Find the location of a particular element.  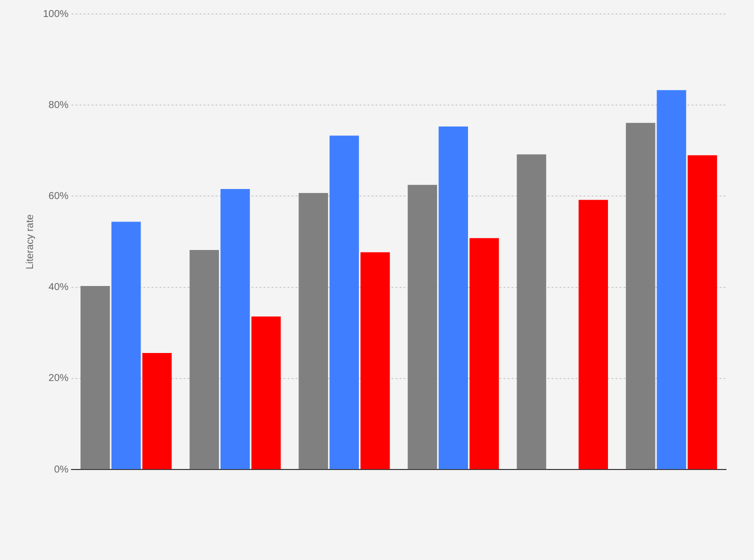

y-axis-title: Literacy rate is located at coordinates (30, 242).